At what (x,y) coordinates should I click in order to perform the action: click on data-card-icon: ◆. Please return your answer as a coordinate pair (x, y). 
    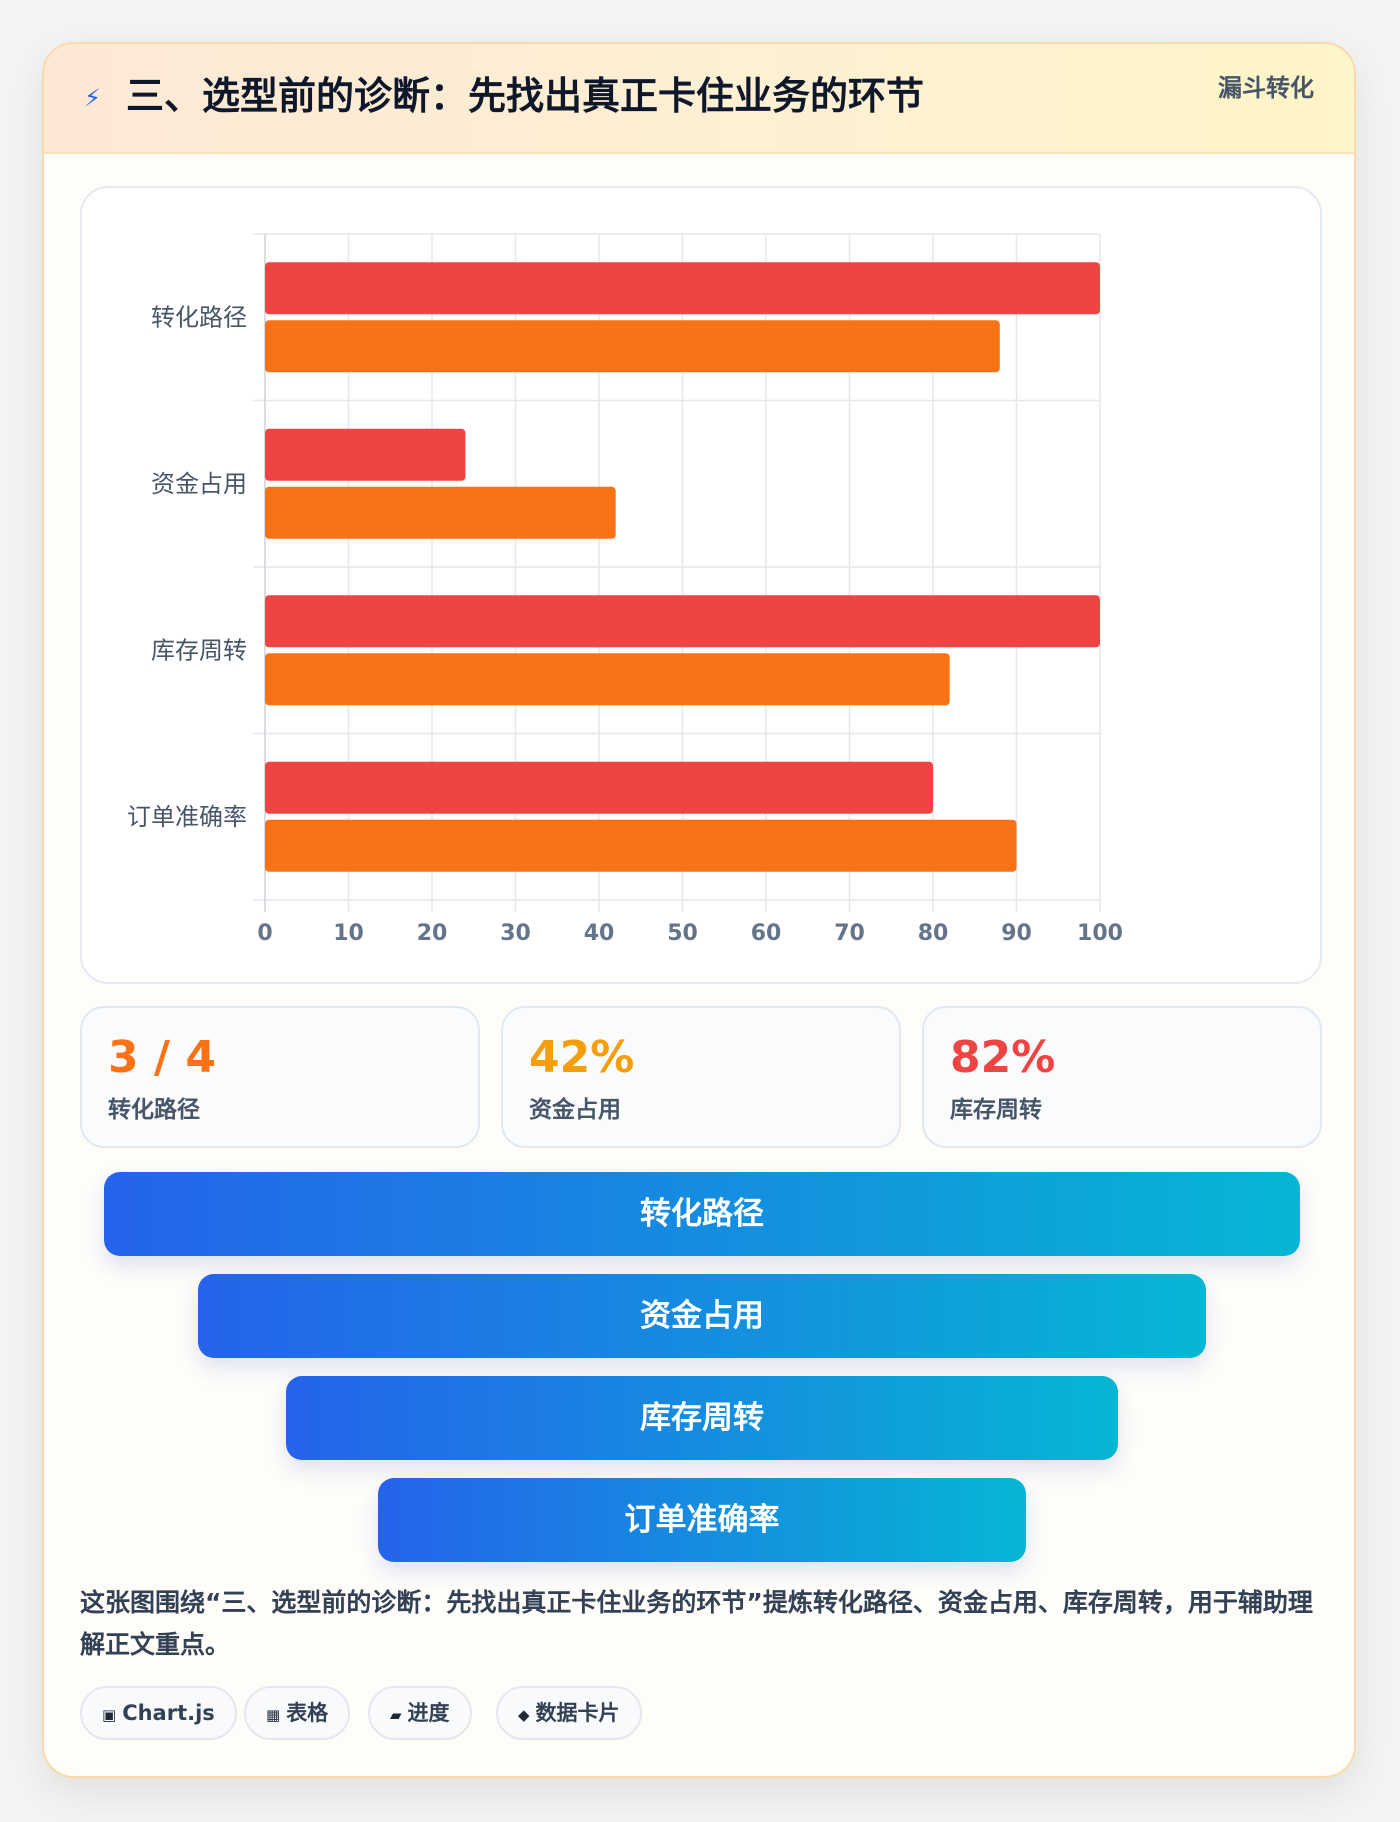
    Looking at the image, I should click on (524, 1715).